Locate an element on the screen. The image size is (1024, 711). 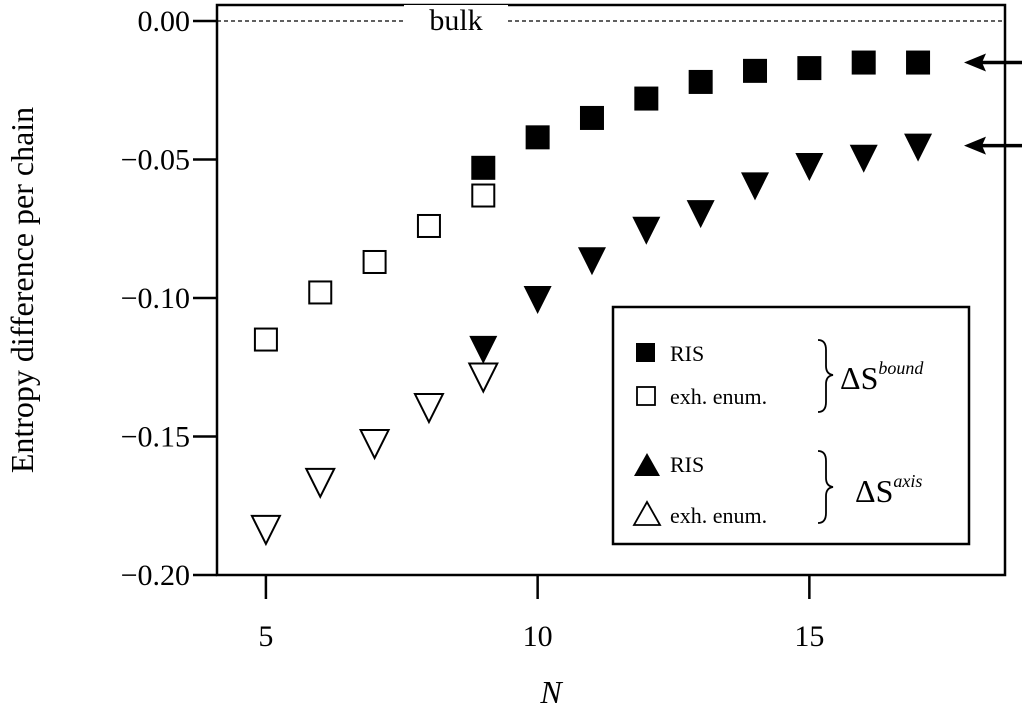
y-tick-label: −0.10 is located at coordinates (155, 298).